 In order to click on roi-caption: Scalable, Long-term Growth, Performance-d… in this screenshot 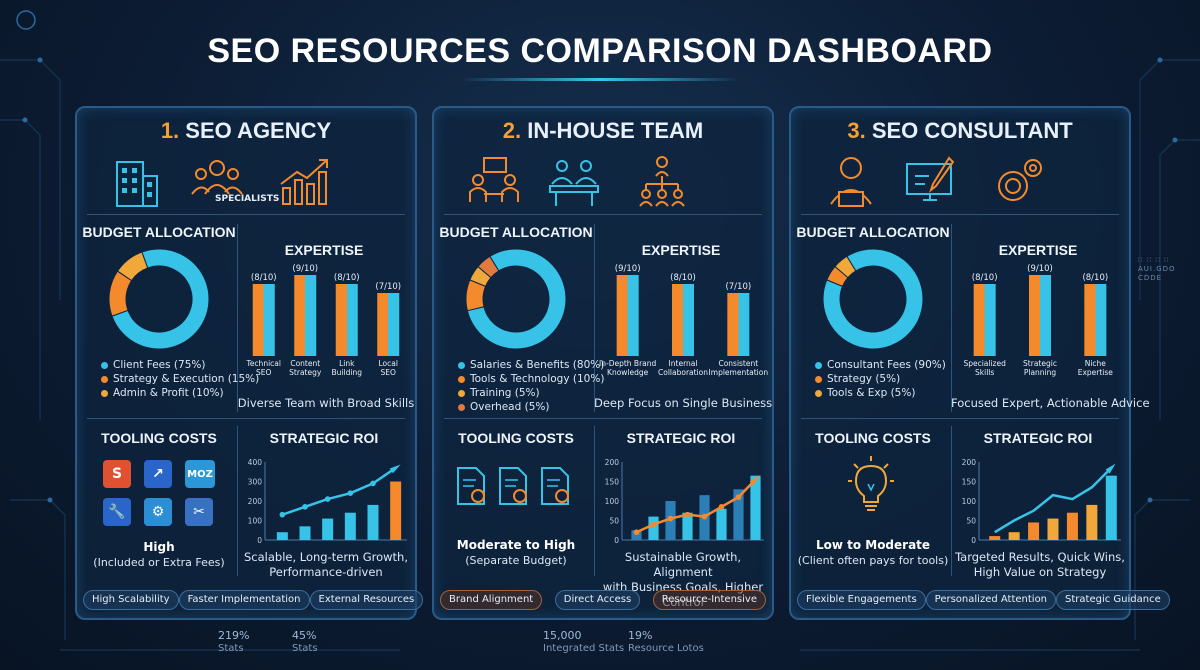, I will do `click(326, 565)`.